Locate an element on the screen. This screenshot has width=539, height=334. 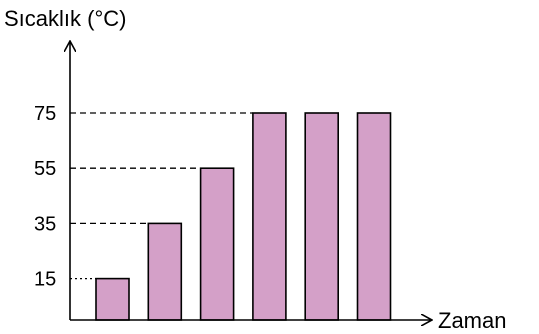
y-tick-label-15: 15 is located at coordinates (45, 280).